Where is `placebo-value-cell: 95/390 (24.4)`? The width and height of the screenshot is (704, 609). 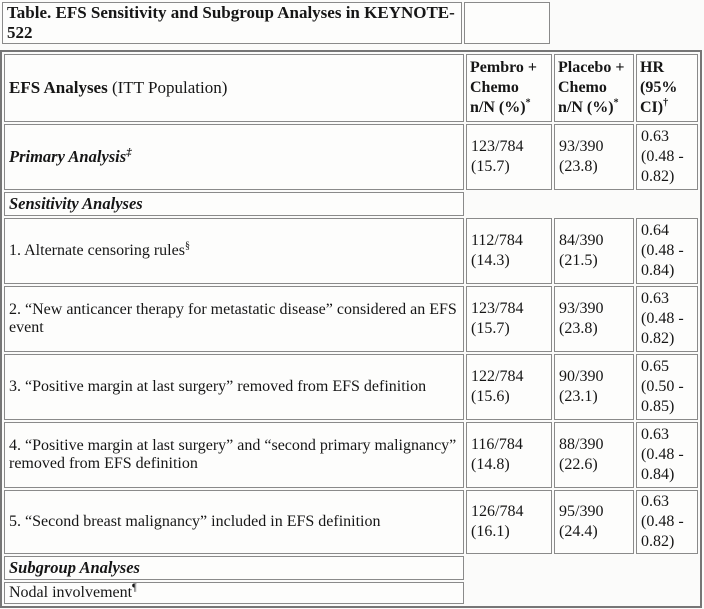
placebo-value-cell: 95/390 (24.4) is located at coordinates (594, 522).